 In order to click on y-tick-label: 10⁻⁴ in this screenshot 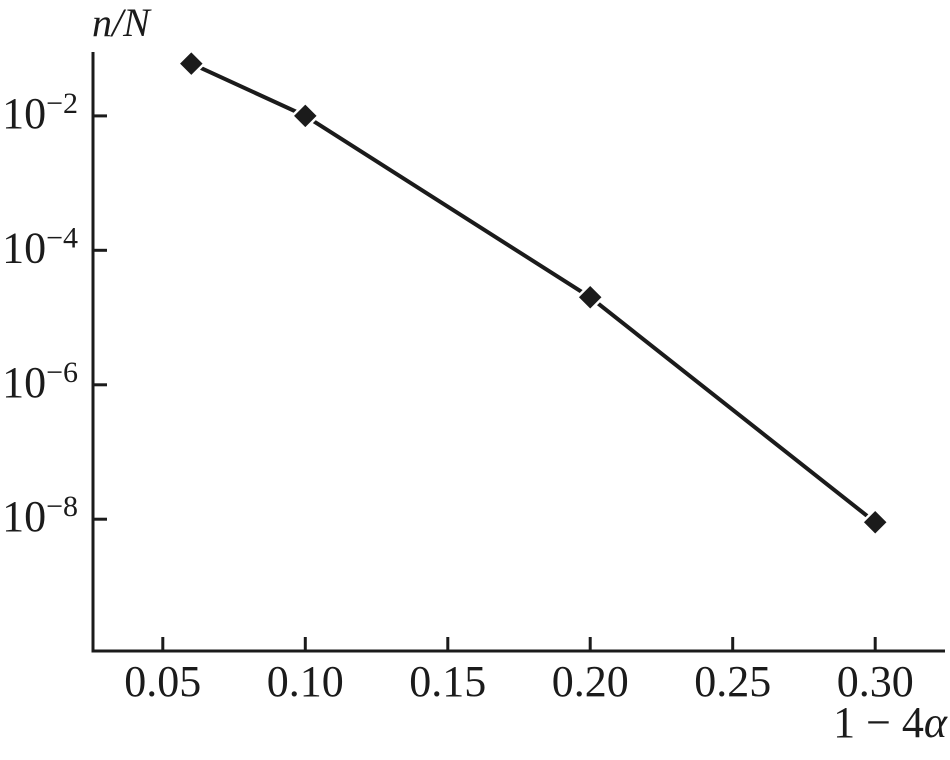, I will do `click(40, 246)`.